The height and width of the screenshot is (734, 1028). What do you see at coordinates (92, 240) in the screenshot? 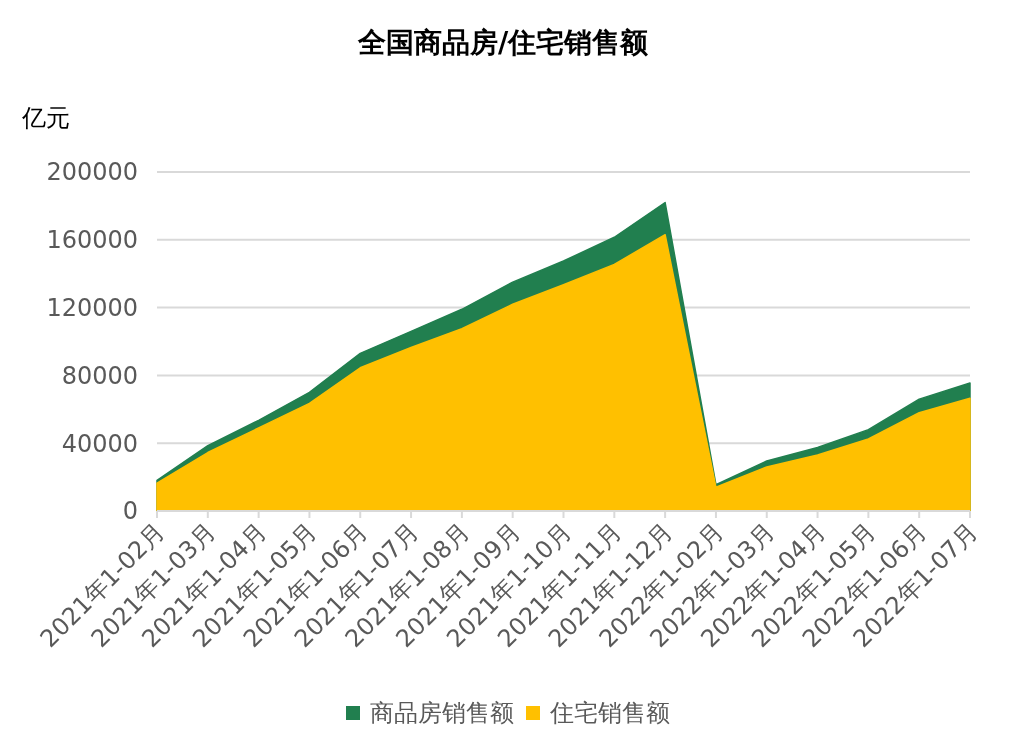
I see `y-tick-label: 160000` at bounding box center [92, 240].